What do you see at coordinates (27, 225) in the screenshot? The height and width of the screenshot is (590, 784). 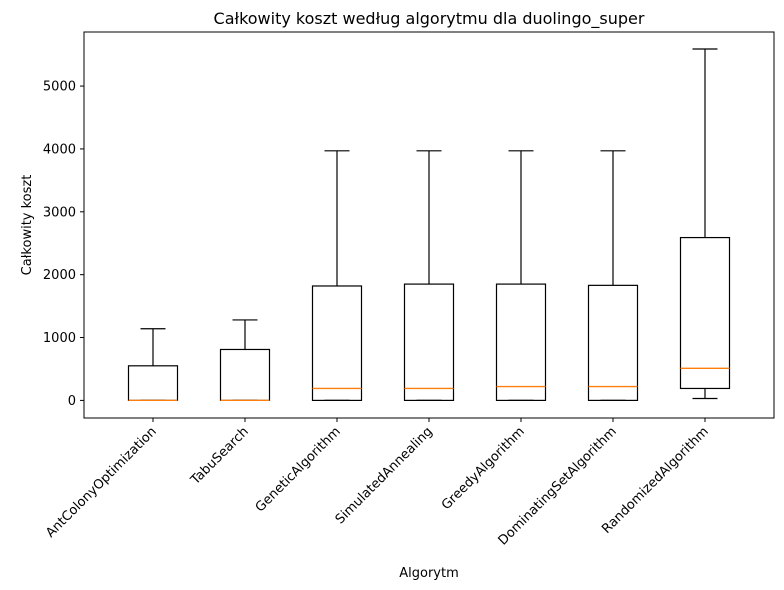 I see `y-axis-title: Całkowity koszt` at bounding box center [27, 225].